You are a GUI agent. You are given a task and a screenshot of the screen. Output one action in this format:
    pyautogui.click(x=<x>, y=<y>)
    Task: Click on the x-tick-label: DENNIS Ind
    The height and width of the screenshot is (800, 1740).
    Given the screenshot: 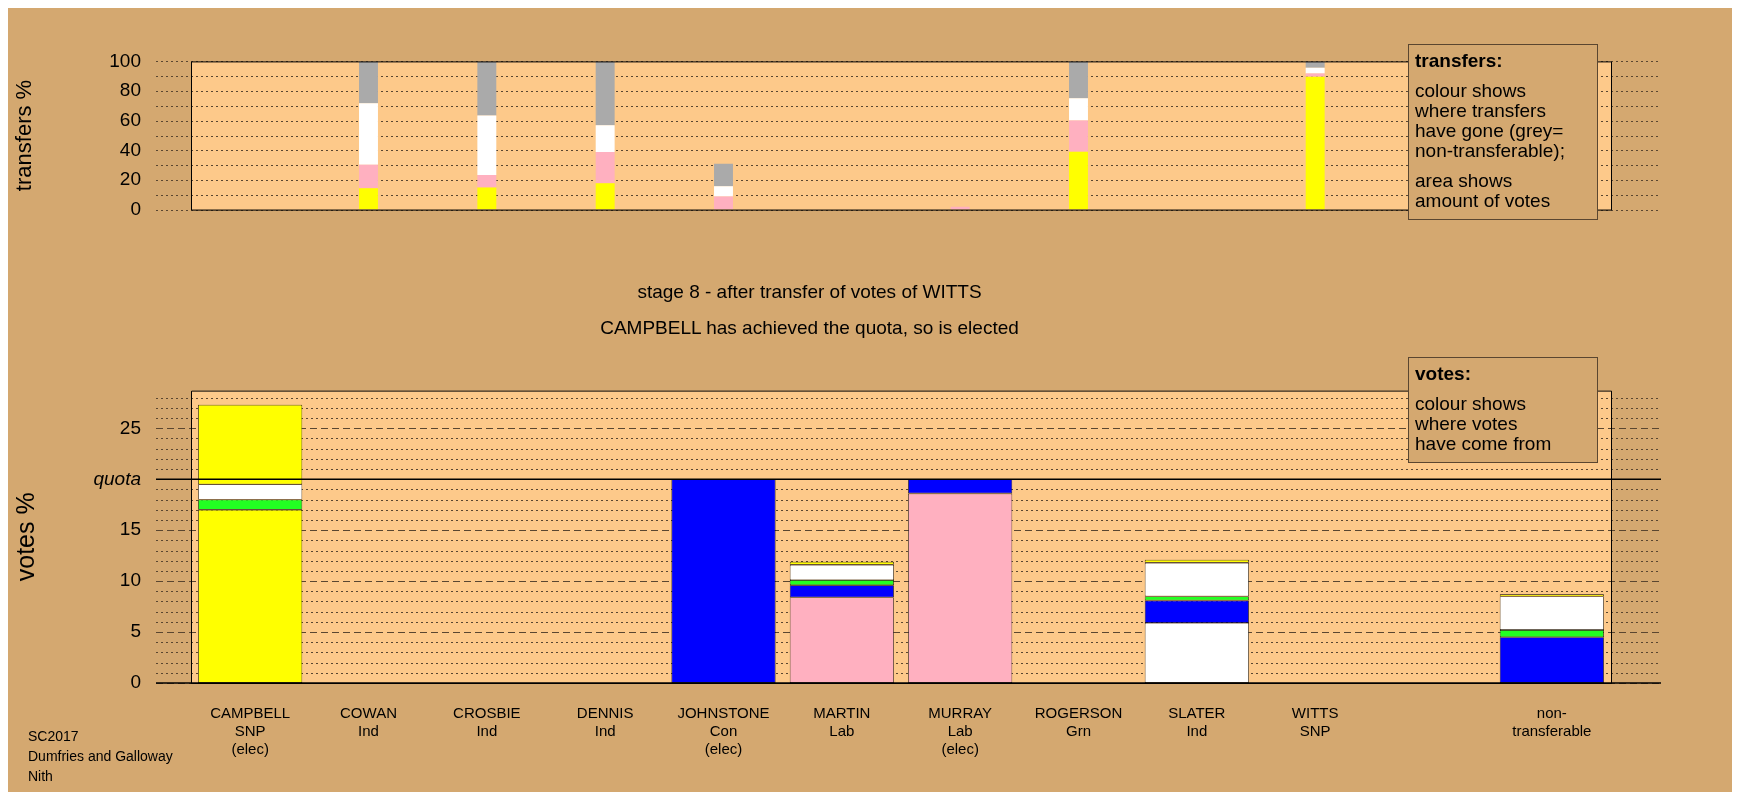 What is the action you would take?
    pyautogui.click(x=605, y=722)
    